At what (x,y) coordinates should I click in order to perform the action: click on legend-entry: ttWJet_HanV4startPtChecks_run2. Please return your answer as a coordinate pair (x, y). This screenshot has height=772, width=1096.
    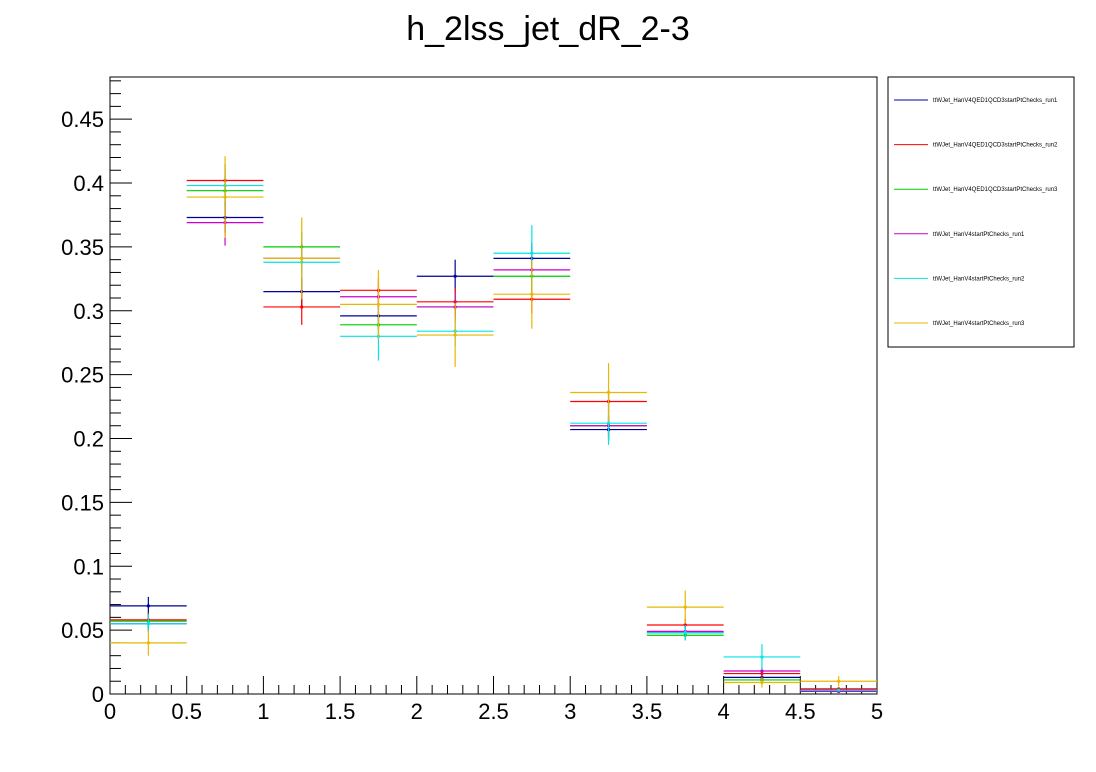
    Looking at the image, I should click on (959, 279).